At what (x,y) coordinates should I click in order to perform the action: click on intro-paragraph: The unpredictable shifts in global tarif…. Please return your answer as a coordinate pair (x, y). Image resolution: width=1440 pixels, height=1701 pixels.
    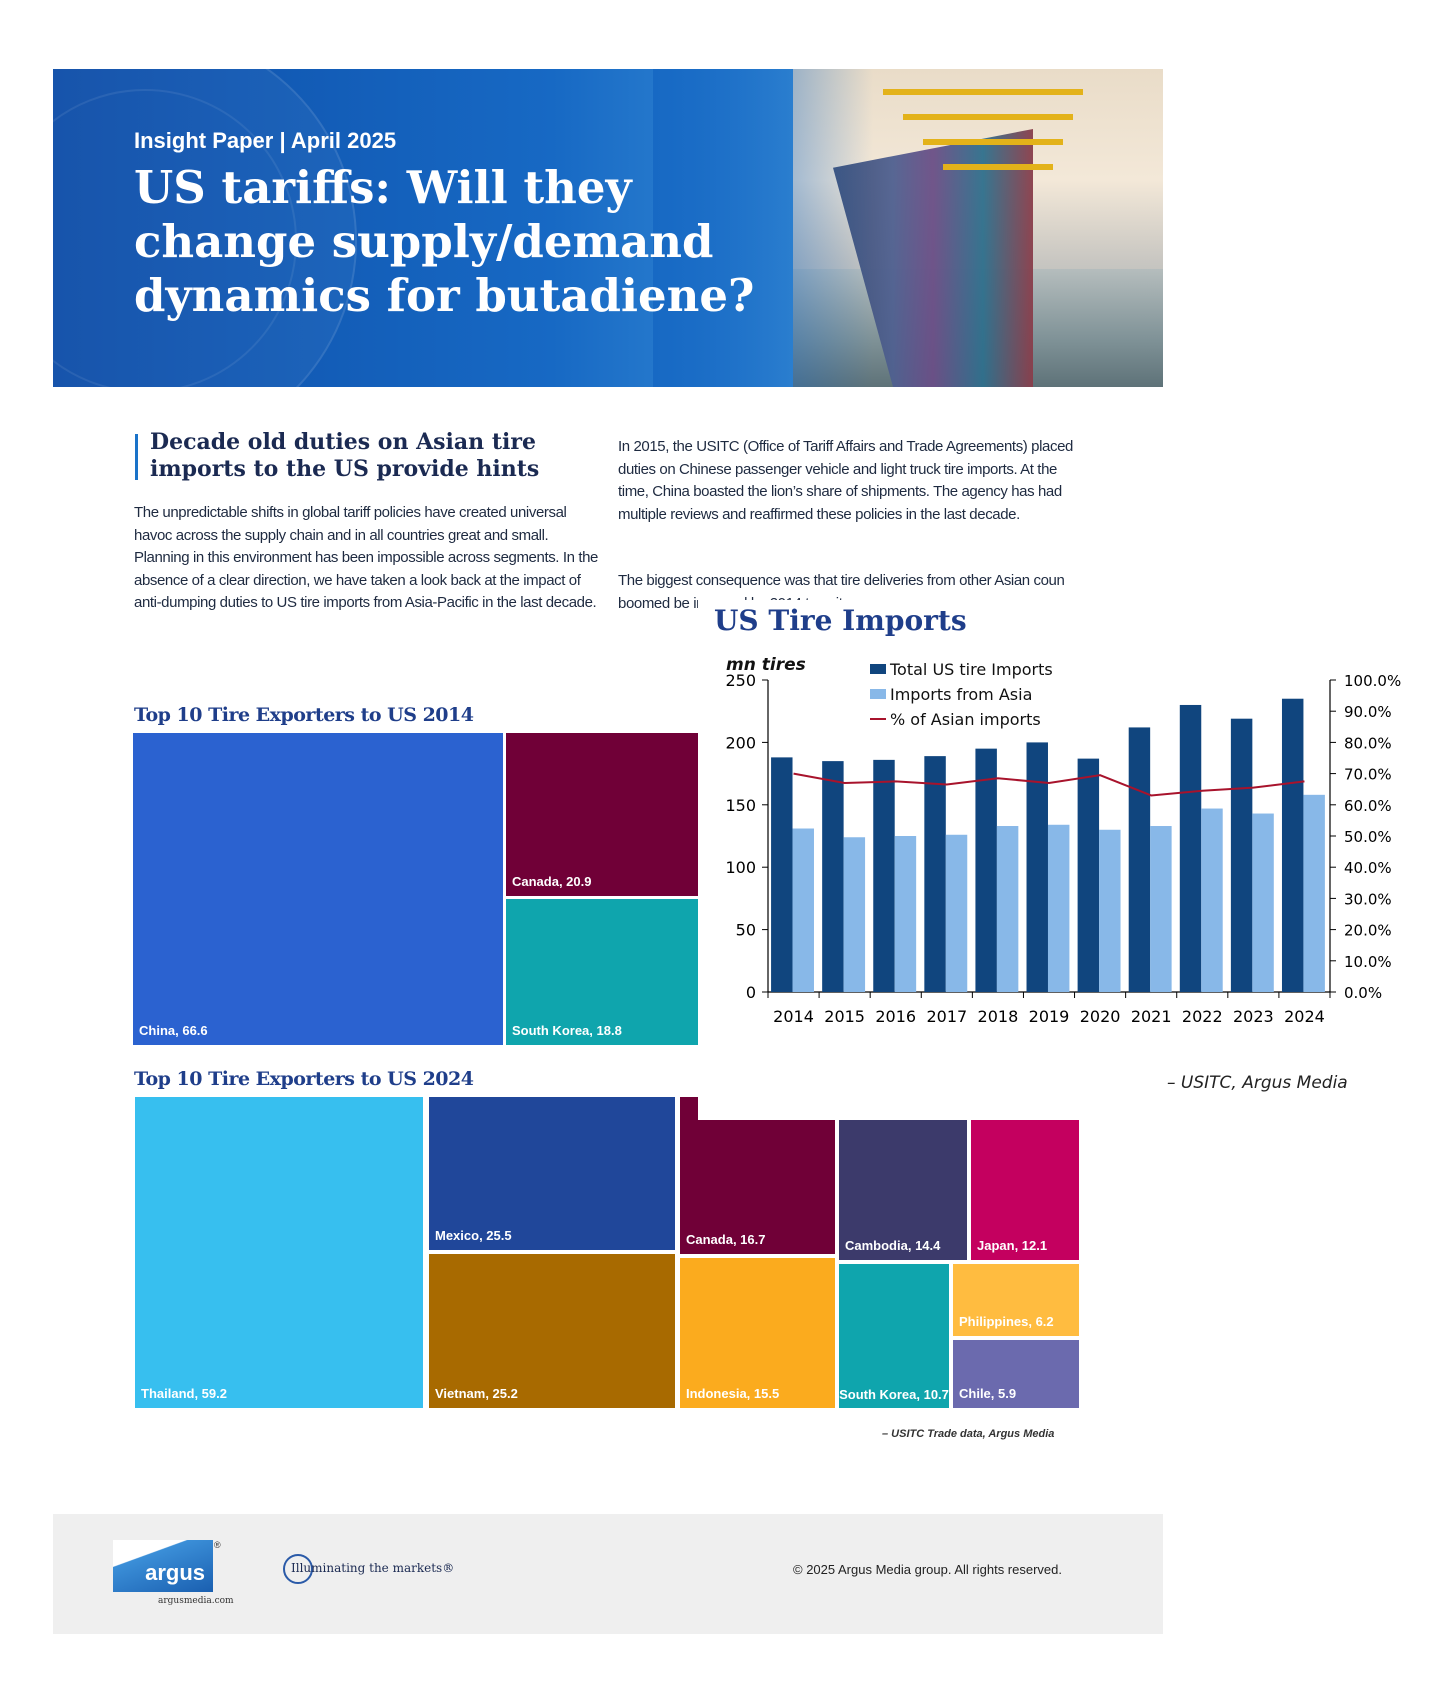
    Looking at the image, I should click on (366, 557).